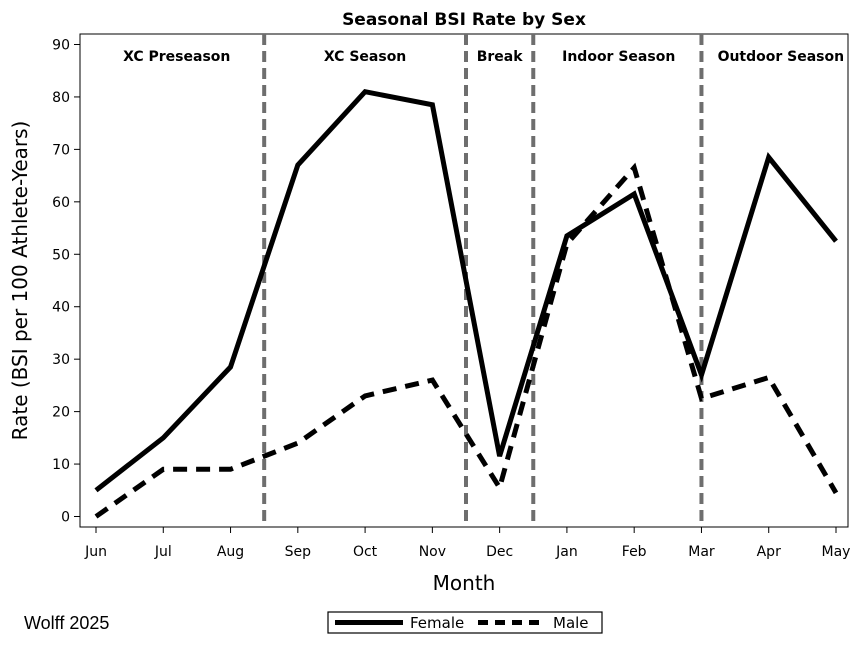  I want to click on legend-box, so click(465, 622).